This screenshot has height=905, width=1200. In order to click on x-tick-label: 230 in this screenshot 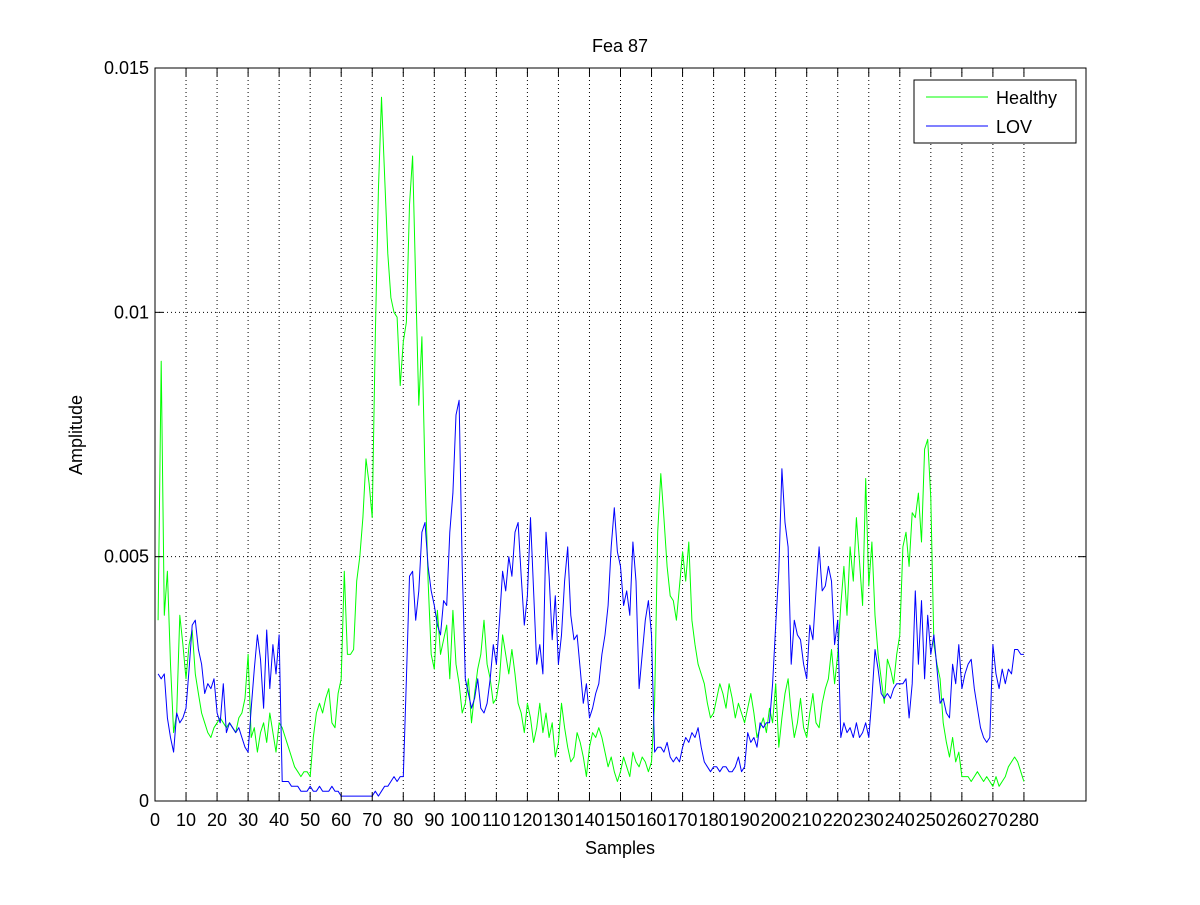, I will do `click(869, 820)`.